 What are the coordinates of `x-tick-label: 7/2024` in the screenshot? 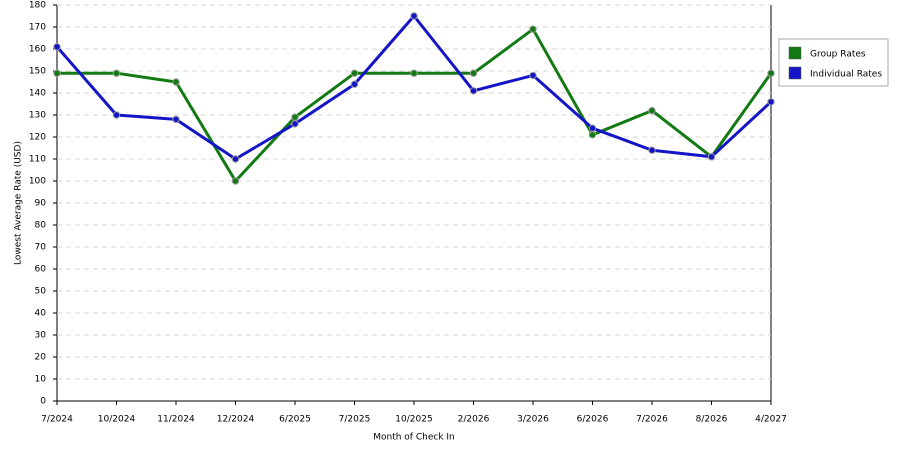 It's located at (57, 420).